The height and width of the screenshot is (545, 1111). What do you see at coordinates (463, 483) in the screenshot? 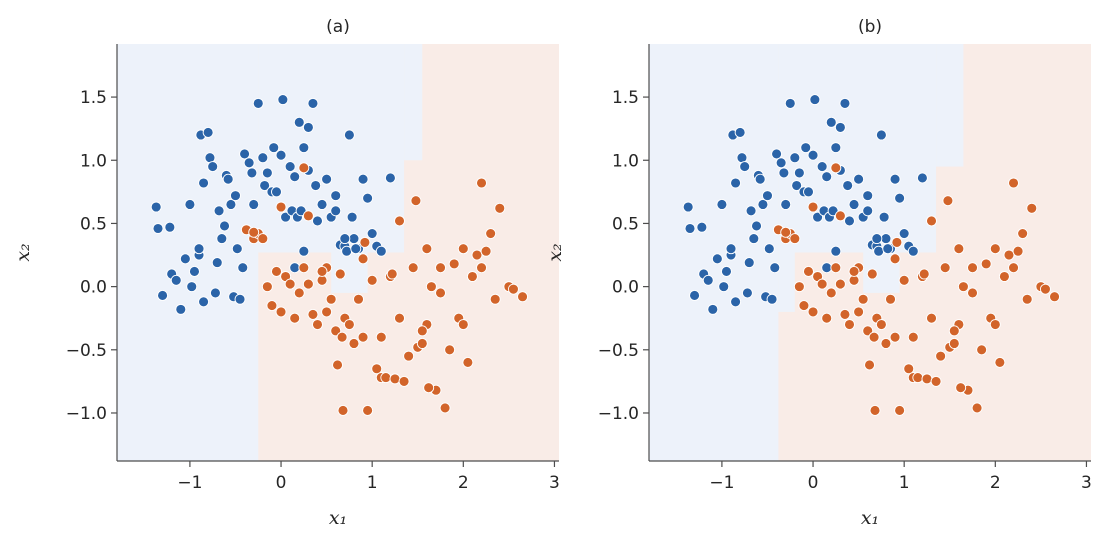
I see `x-tick-label: 2` at bounding box center [463, 483].